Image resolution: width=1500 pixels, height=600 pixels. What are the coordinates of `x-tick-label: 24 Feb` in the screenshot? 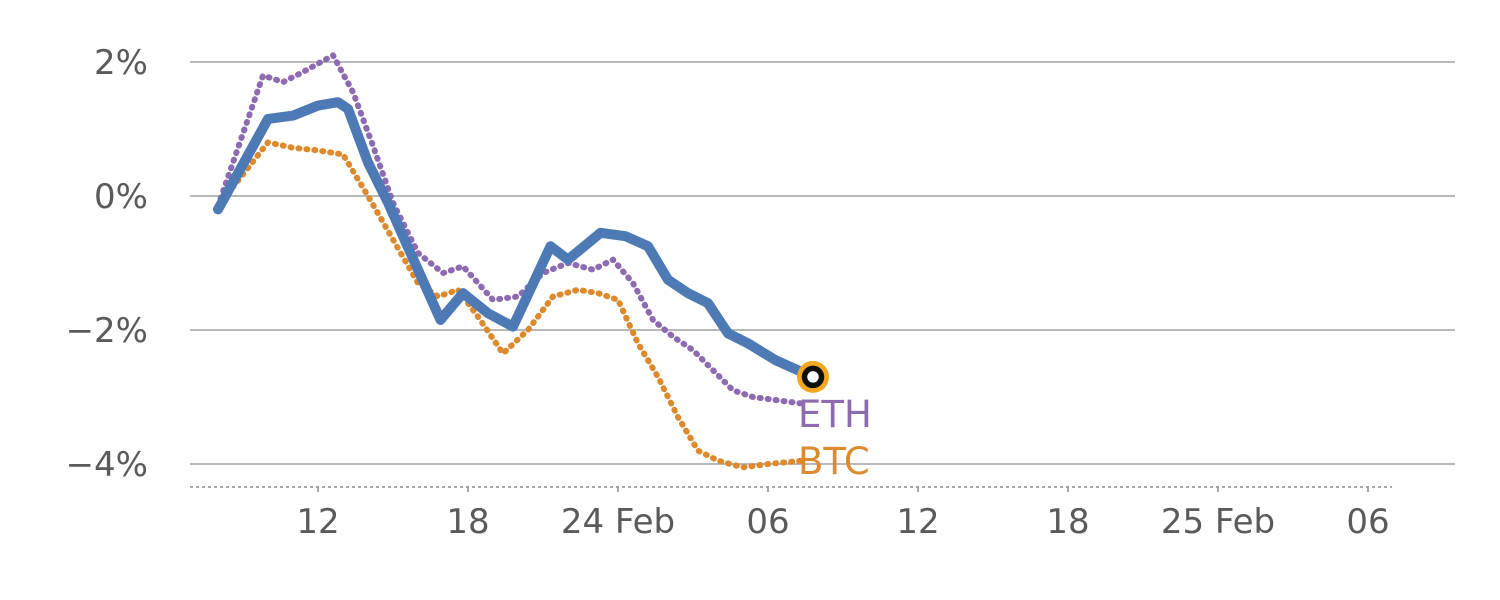 It's located at (618, 522).